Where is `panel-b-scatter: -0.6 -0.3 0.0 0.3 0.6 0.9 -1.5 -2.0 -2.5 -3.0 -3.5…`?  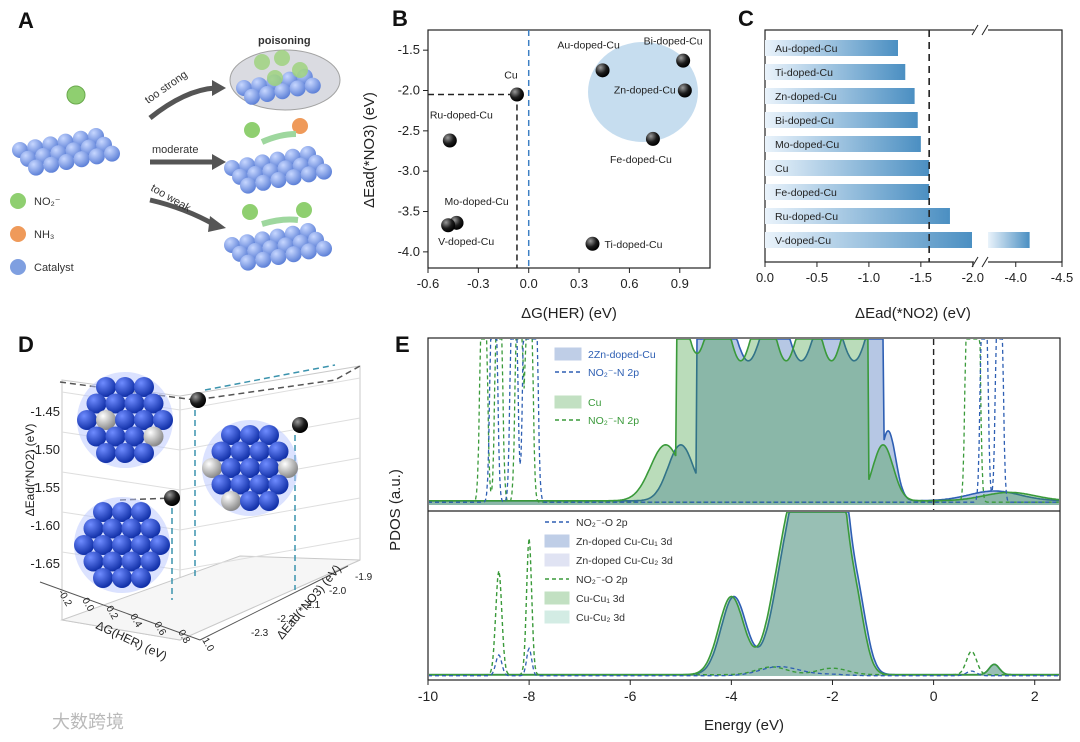
panel-b-scatter: -0.6 -0.3 0.0 0.3 0.6 0.9 -1.5 -2.0 -2.5 -3.0 -3.5… is located at coordinates (536, 175).